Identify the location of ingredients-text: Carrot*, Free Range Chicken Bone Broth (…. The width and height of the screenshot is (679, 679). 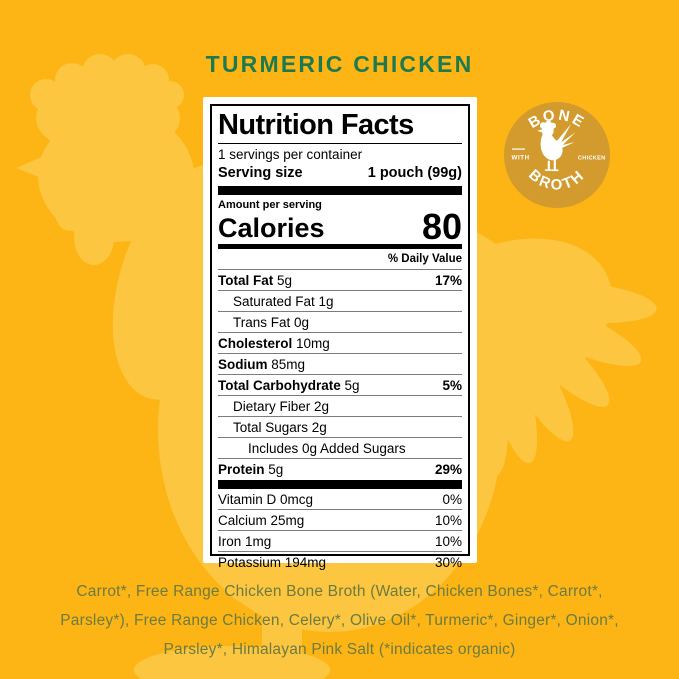
(339, 620).